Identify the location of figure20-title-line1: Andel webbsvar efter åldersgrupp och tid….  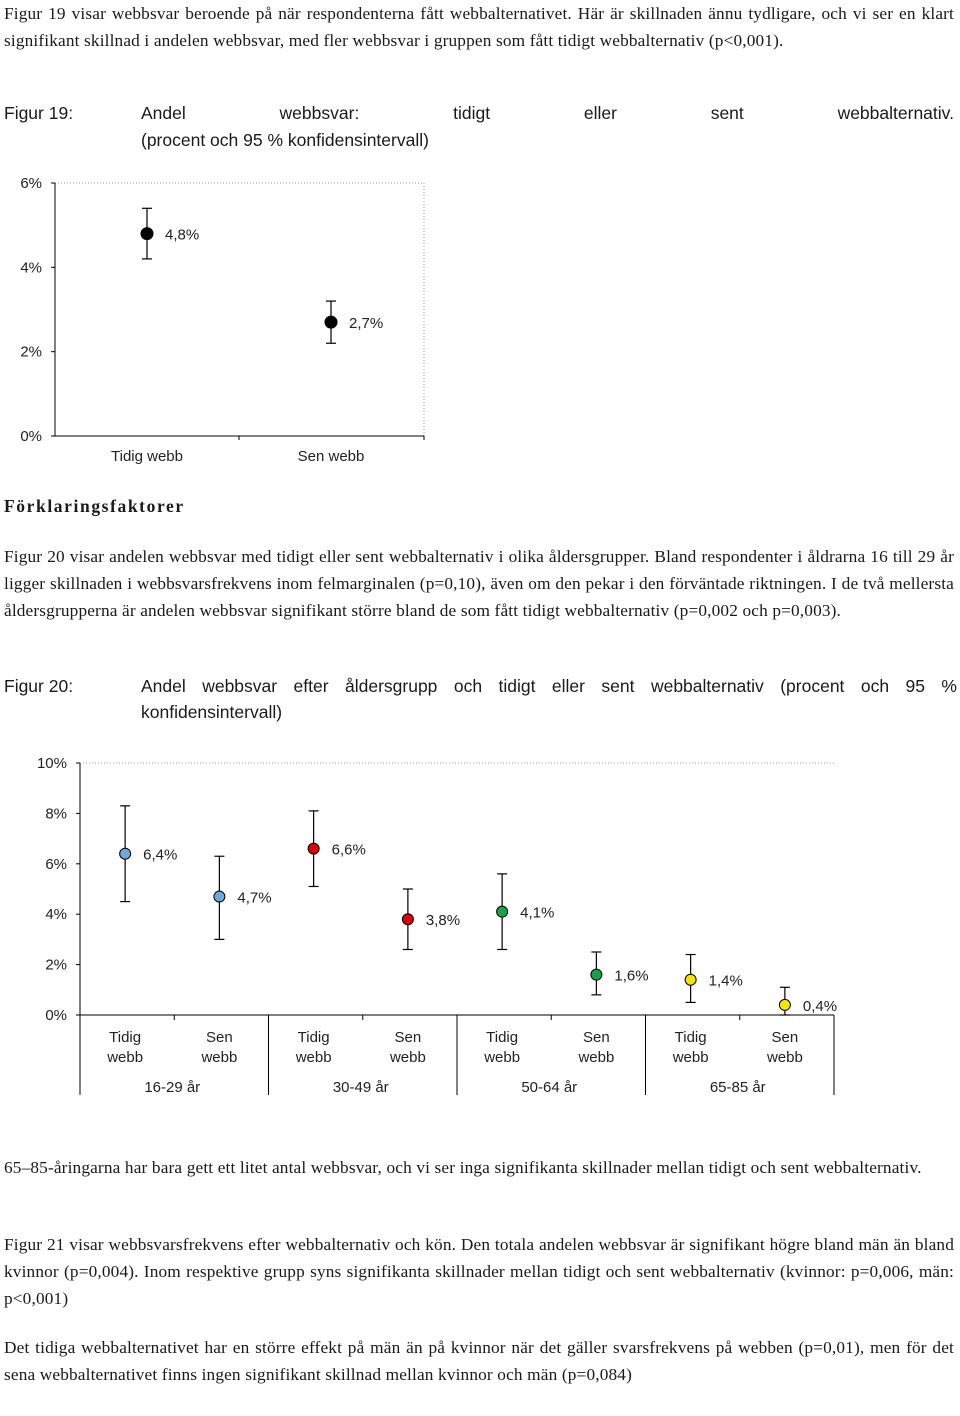
(549, 686).